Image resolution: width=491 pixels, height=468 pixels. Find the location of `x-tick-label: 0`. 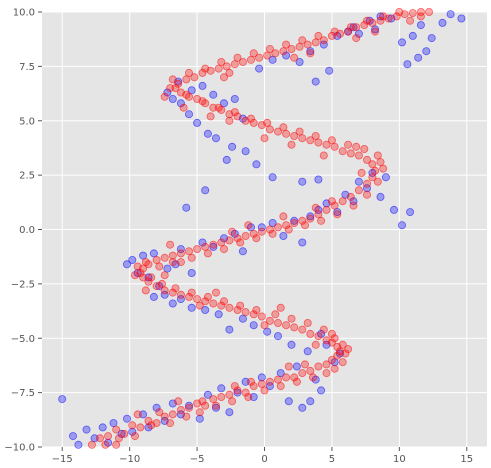

x-tick-label: 0 is located at coordinates (264, 459).